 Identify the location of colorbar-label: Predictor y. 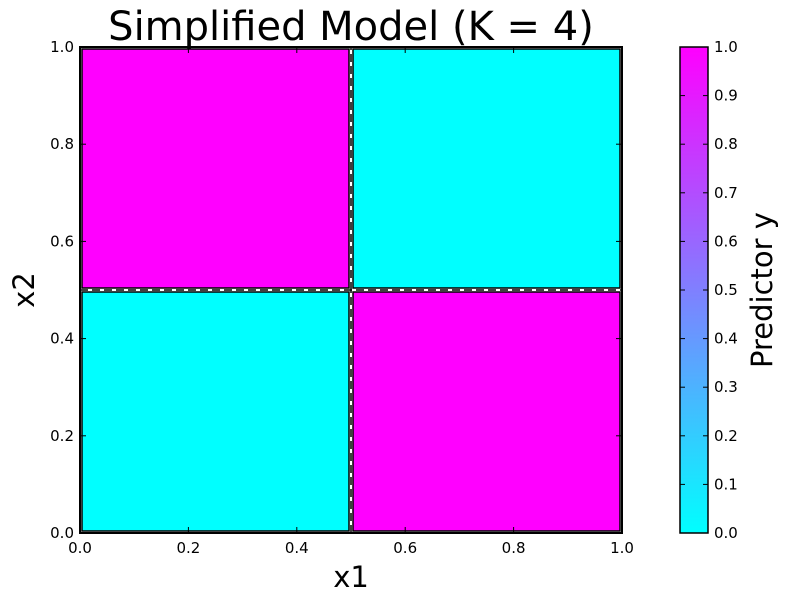
(762, 290).